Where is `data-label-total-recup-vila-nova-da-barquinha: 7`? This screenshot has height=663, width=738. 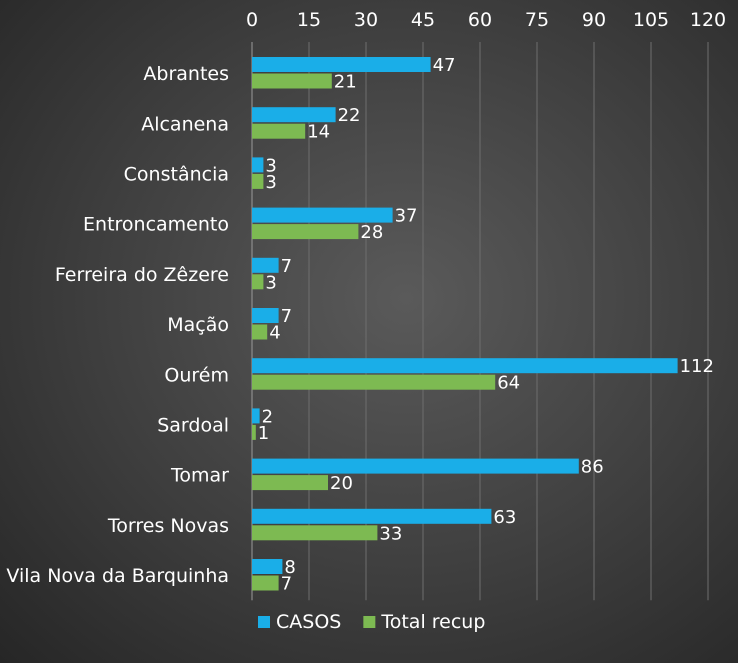
data-label-total-recup-vila-nova-da-barquinha: 7 is located at coordinates (286, 584).